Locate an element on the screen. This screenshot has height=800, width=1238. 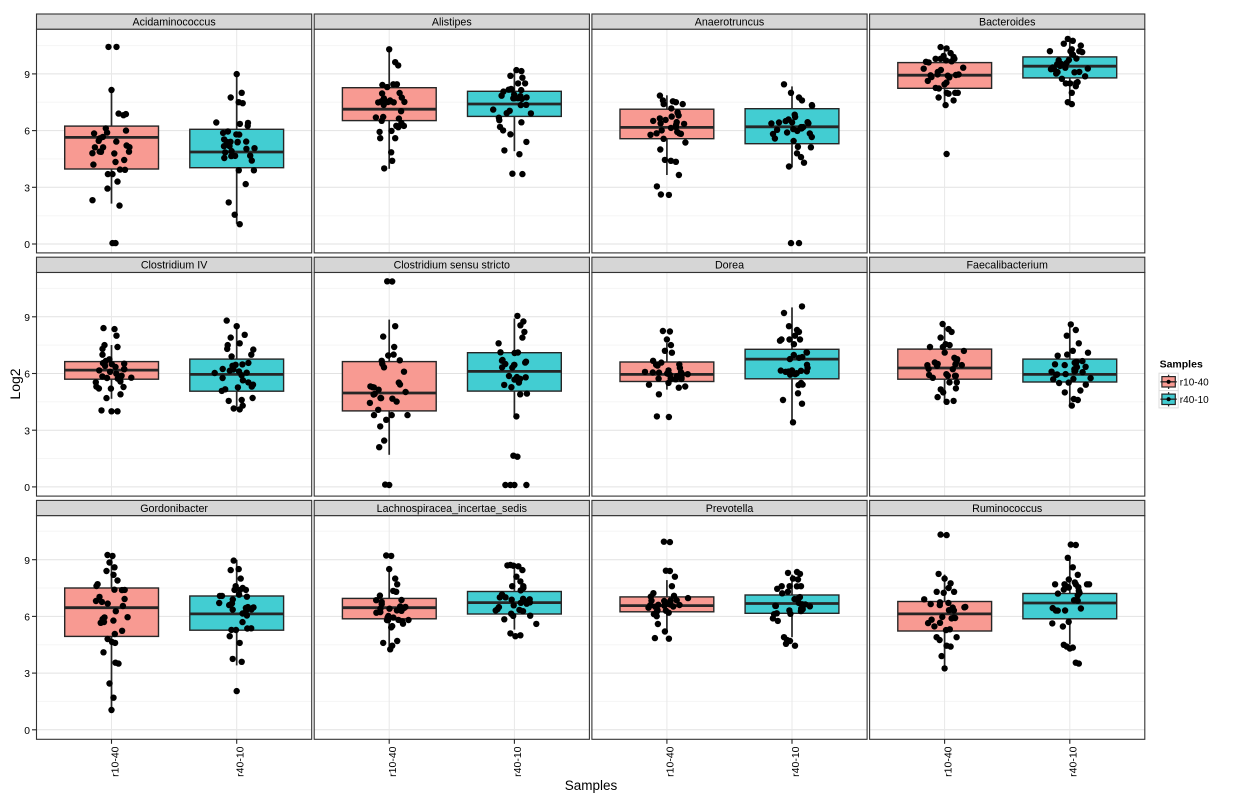
svg-text: Bacteroides is located at coordinates (1007, 23).